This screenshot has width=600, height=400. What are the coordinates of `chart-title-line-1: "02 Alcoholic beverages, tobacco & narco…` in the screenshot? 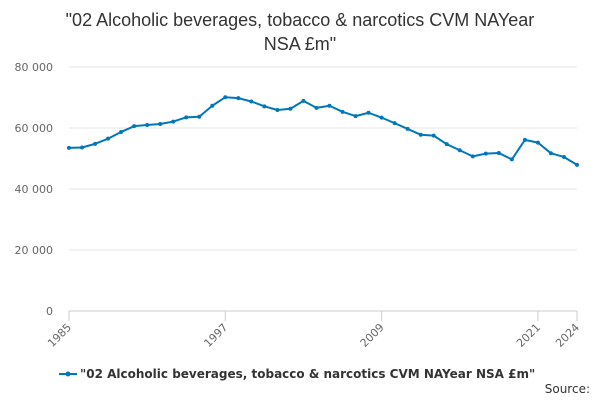 It's located at (300, 20).